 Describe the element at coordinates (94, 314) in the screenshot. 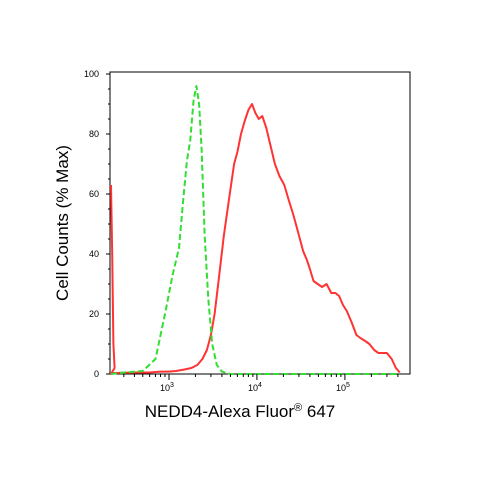

I see `y-tick-label: 20` at that location.